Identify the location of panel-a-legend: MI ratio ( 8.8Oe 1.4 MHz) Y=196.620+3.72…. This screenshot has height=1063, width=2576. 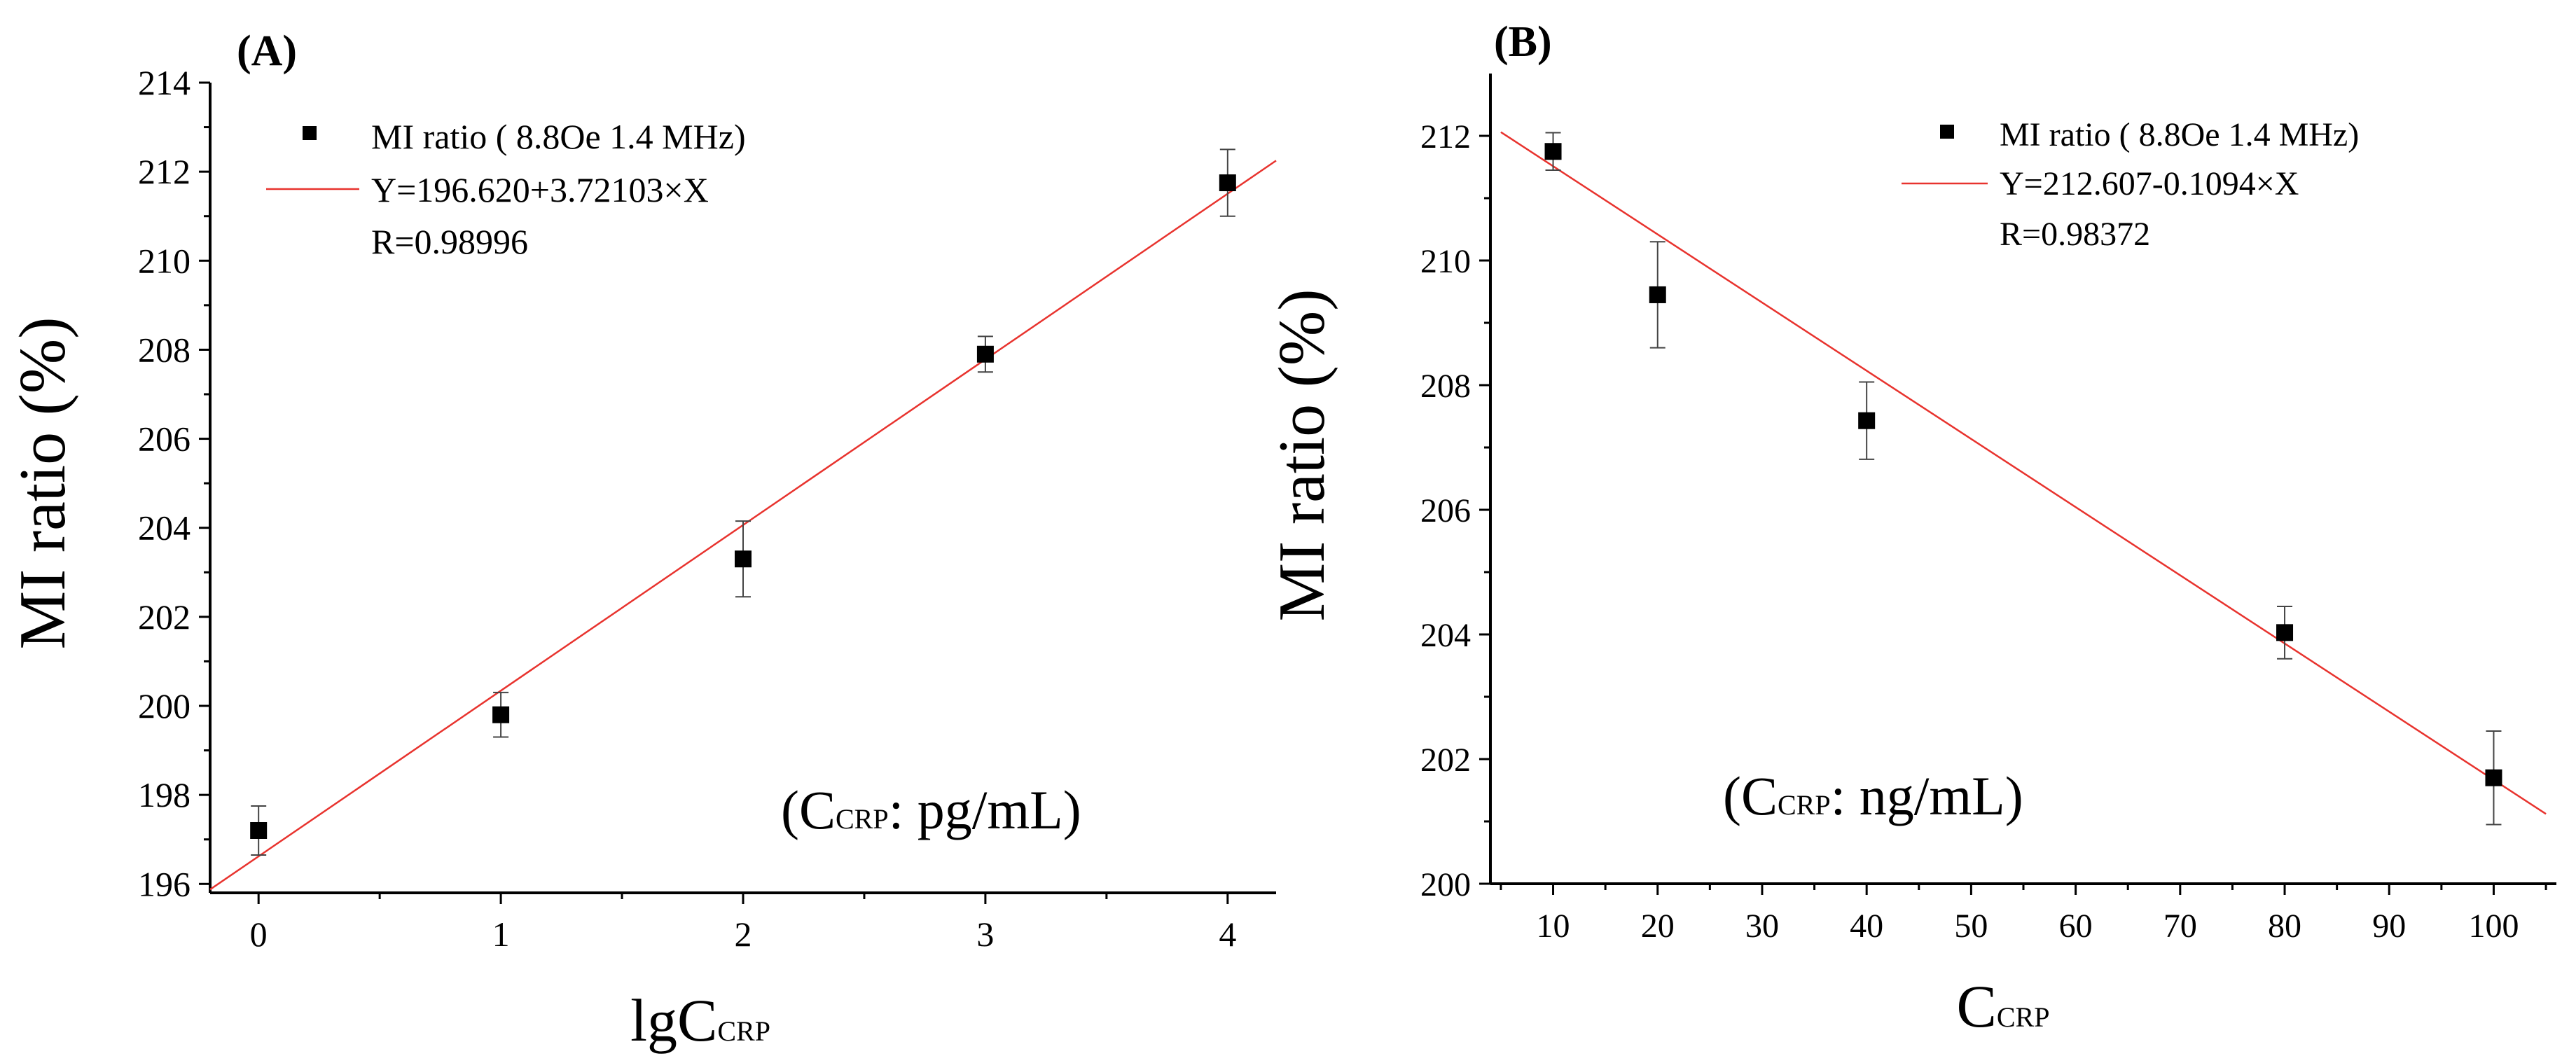
(506, 189).